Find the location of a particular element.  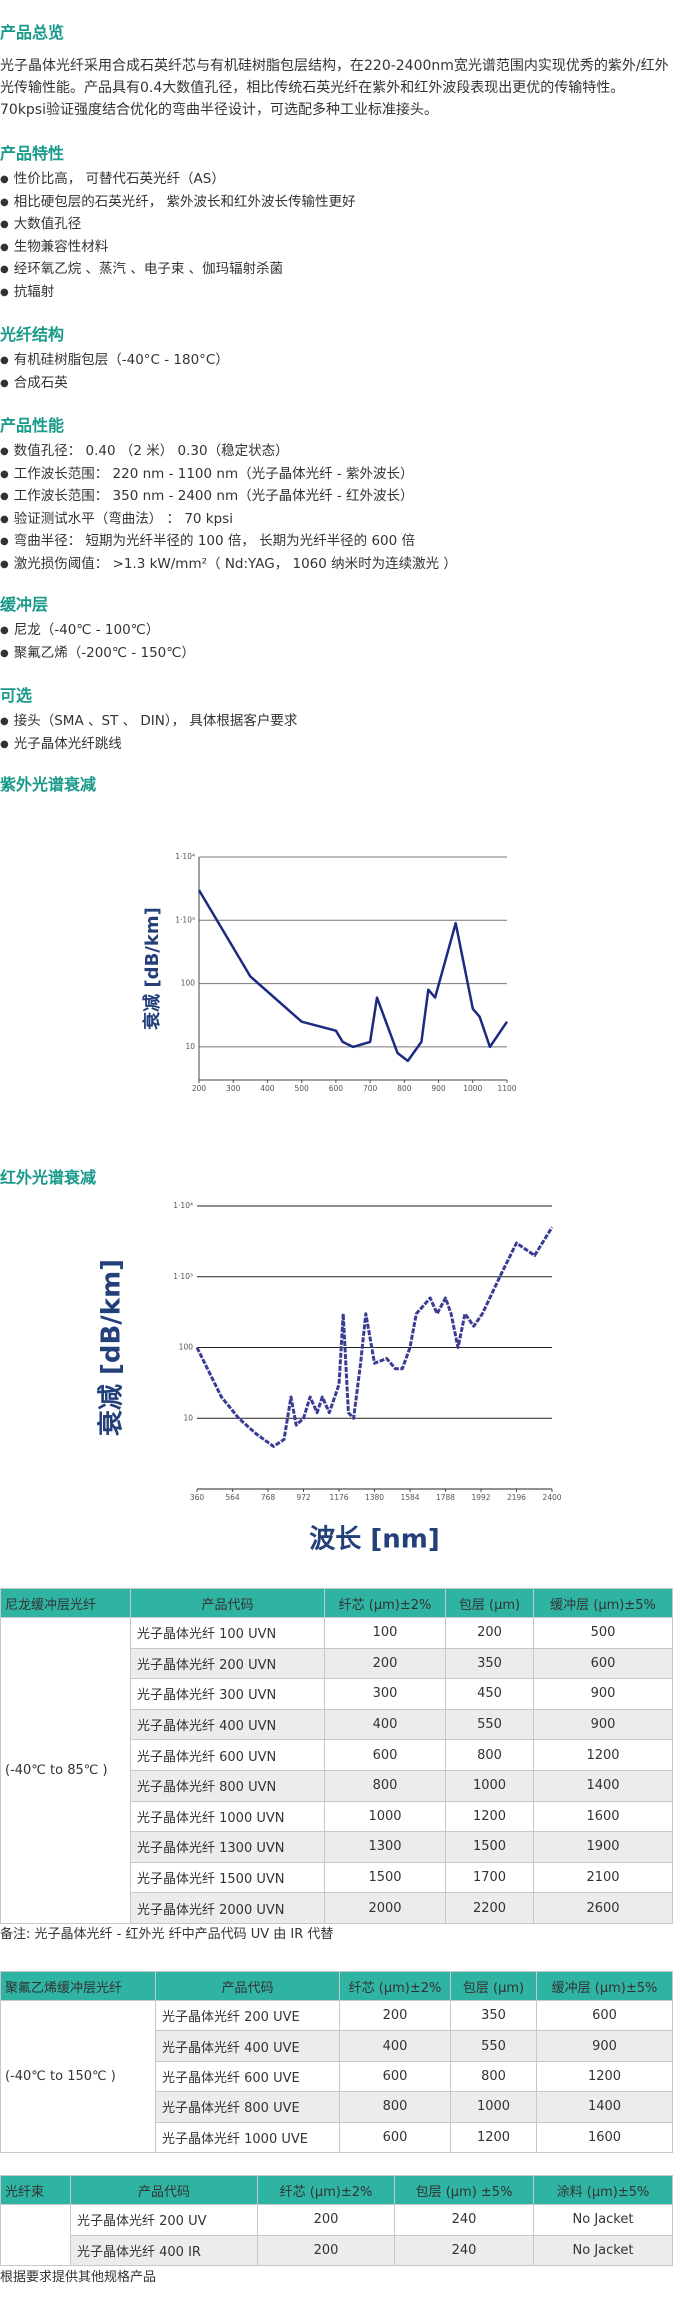

bullet-item: 验证测试水平（弯曲法） ： 70 kpsi is located at coordinates (116, 519).